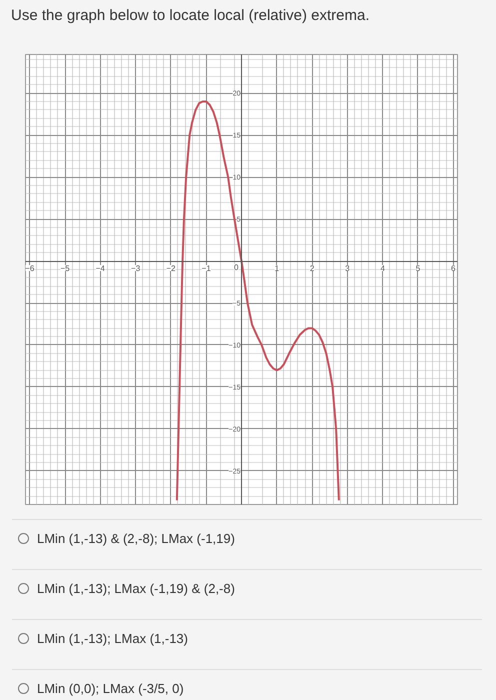 The image size is (496, 700). Describe the element at coordinates (347, 269) in the screenshot. I see `x-tick-label: 3` at that location.